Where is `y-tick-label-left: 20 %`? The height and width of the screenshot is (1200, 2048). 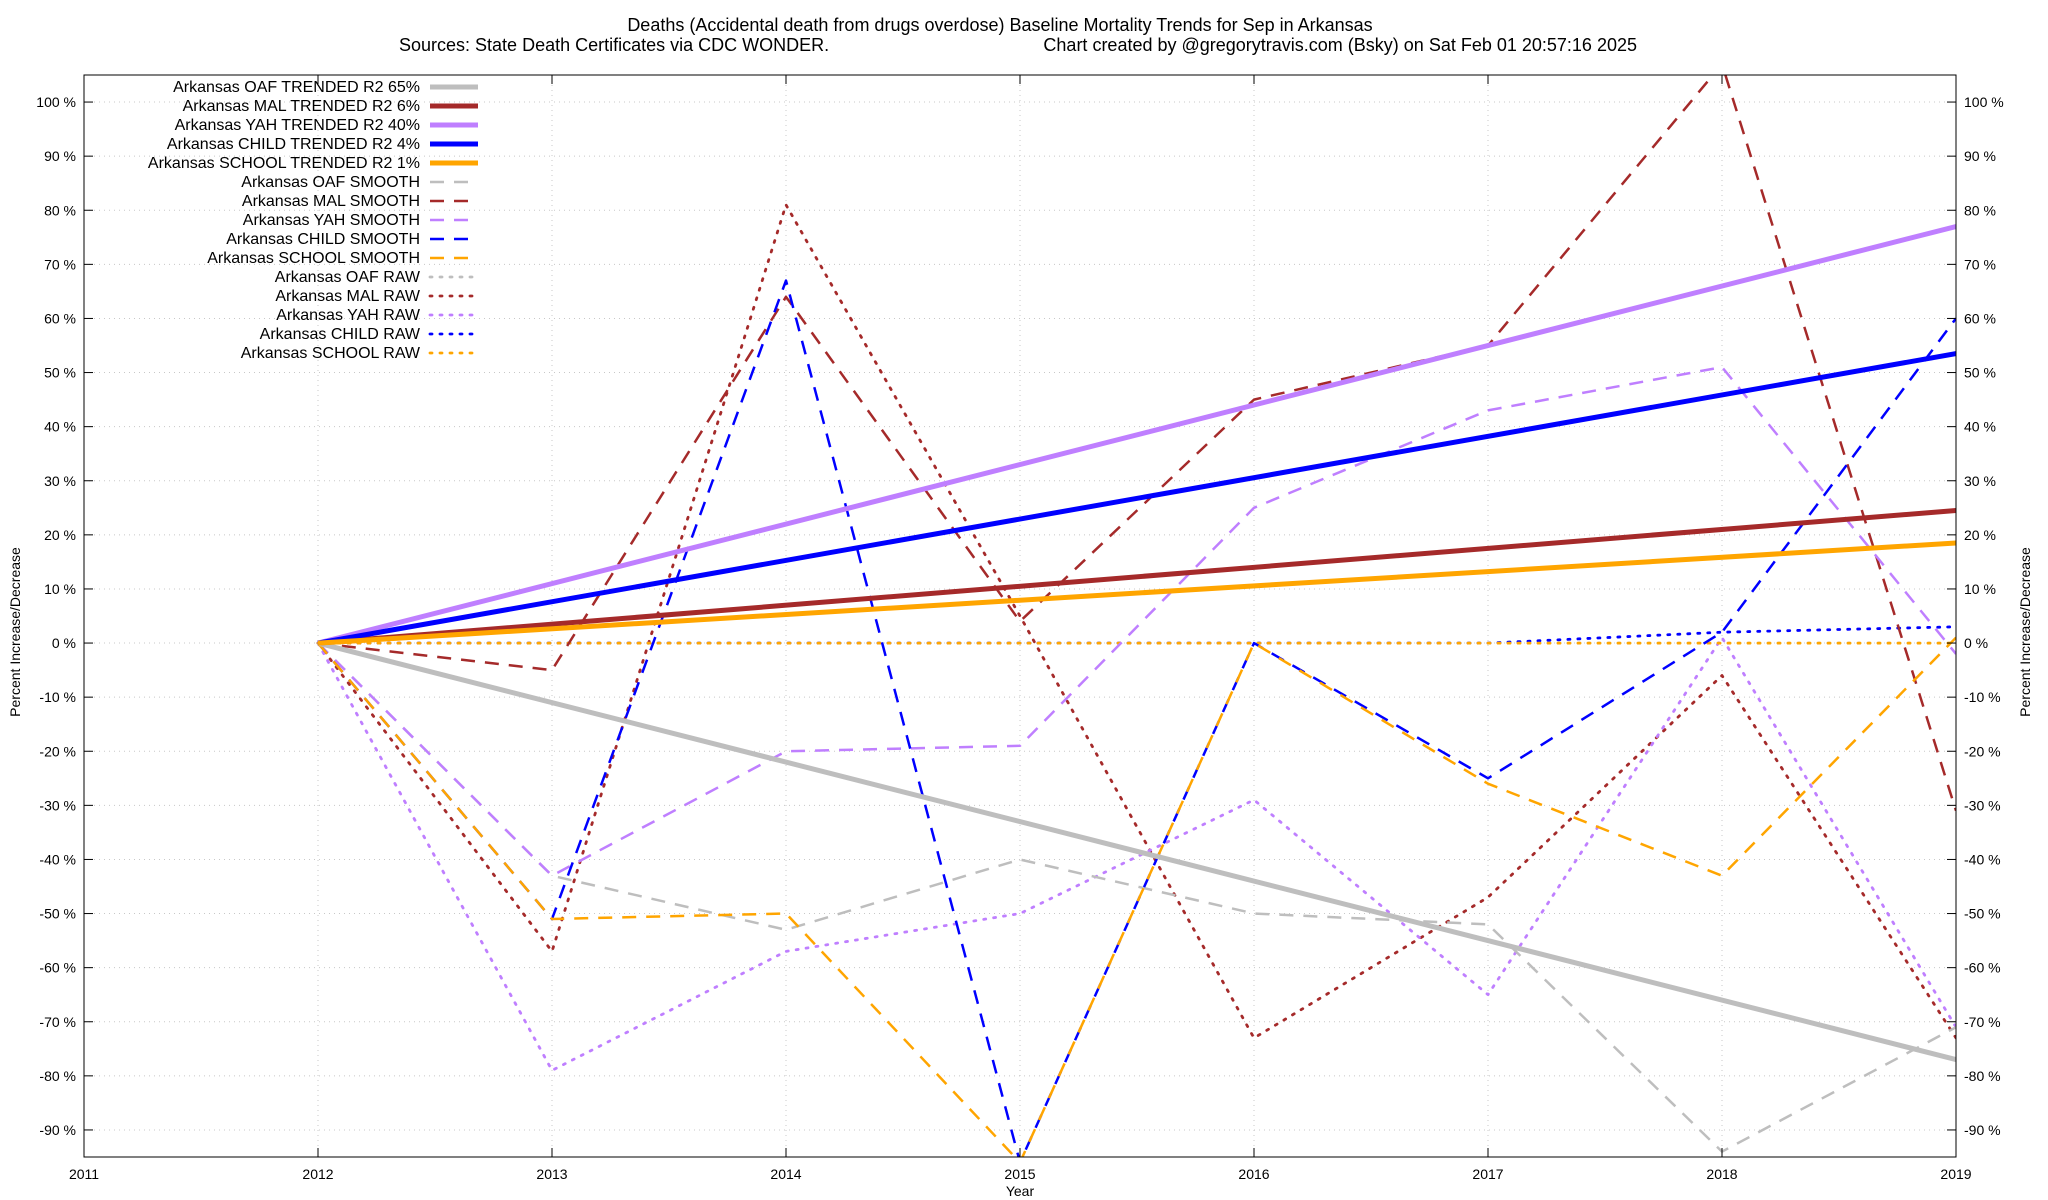 y-tick-label-left: 20 % is located at coordinates (60, 535).